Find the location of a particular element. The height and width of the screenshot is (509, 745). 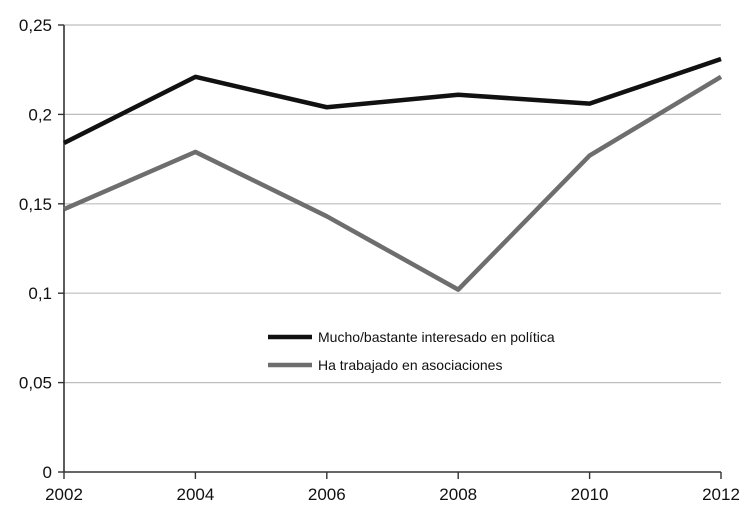

legend-label-series-2: Ha trabajado en asociaciones is located at coordinates (410, 365).